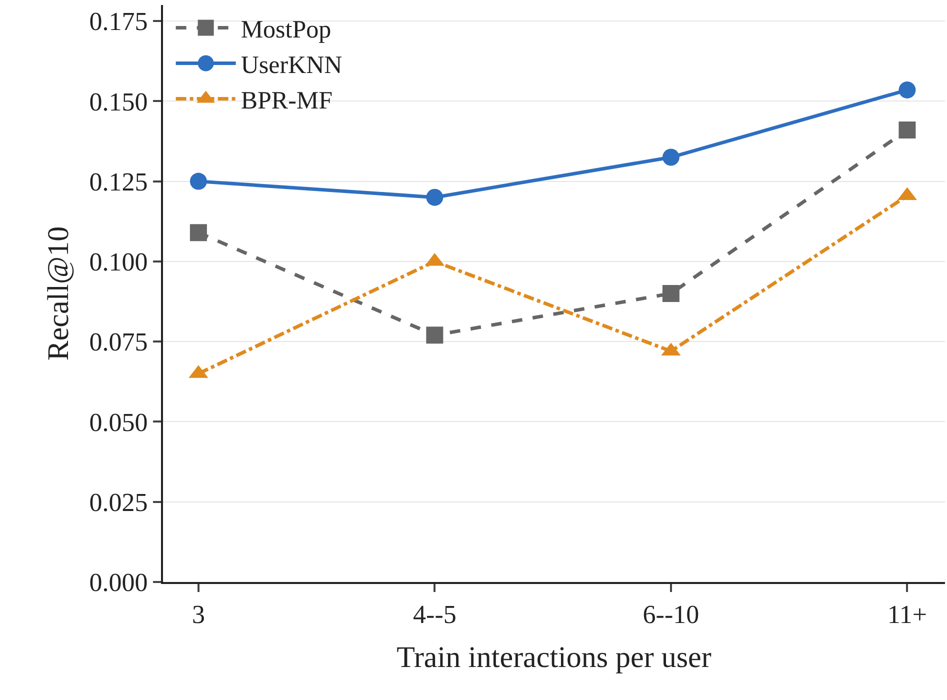 The height and width of the screenshot is (700, 947). I want to click on x-axis-title: Train interactions per user, so click(554, 657).